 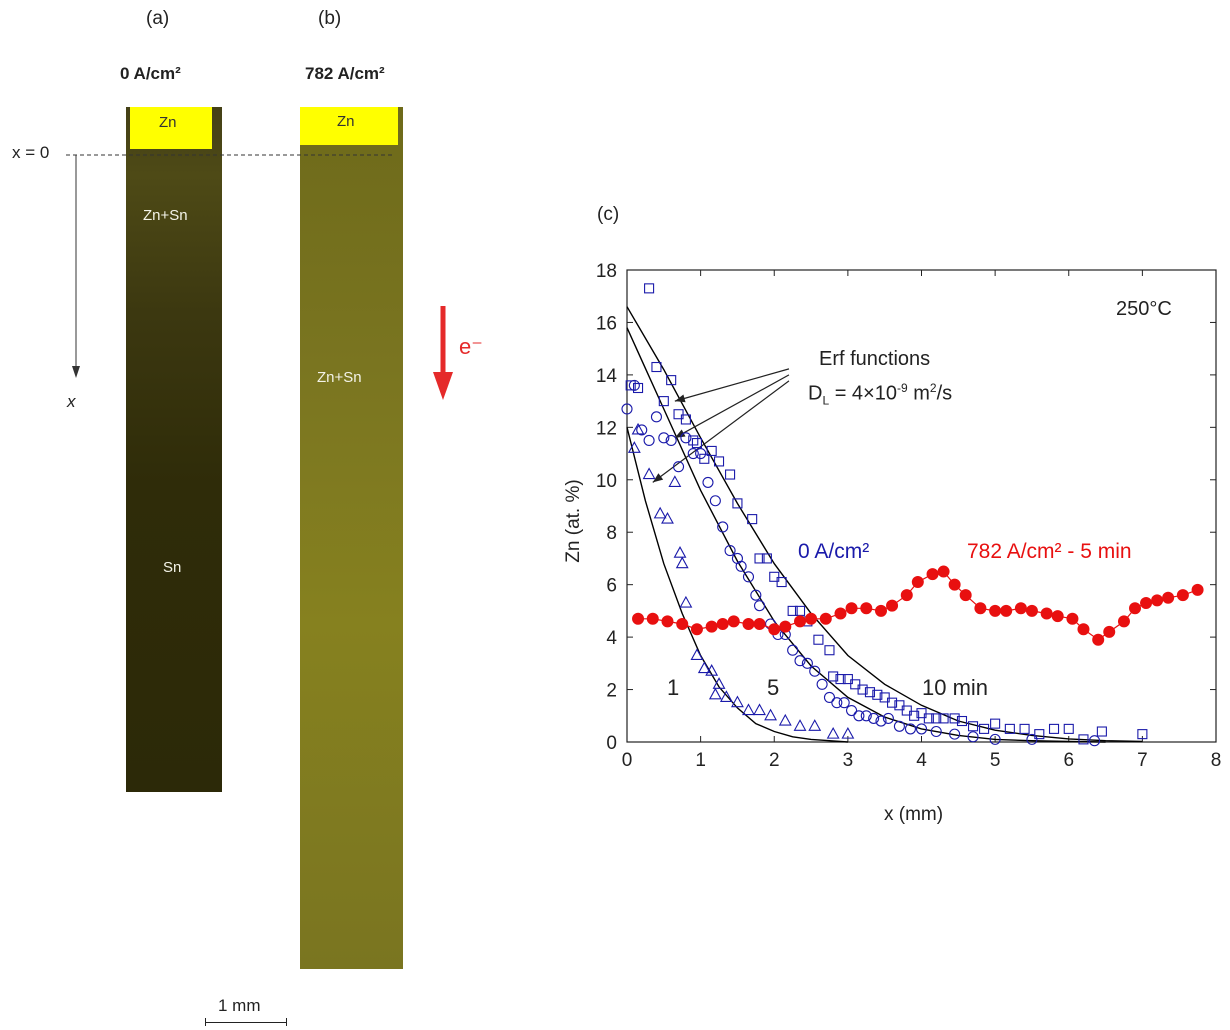 I want to click on y-tick-label: 2, so click(x=611, y=691).